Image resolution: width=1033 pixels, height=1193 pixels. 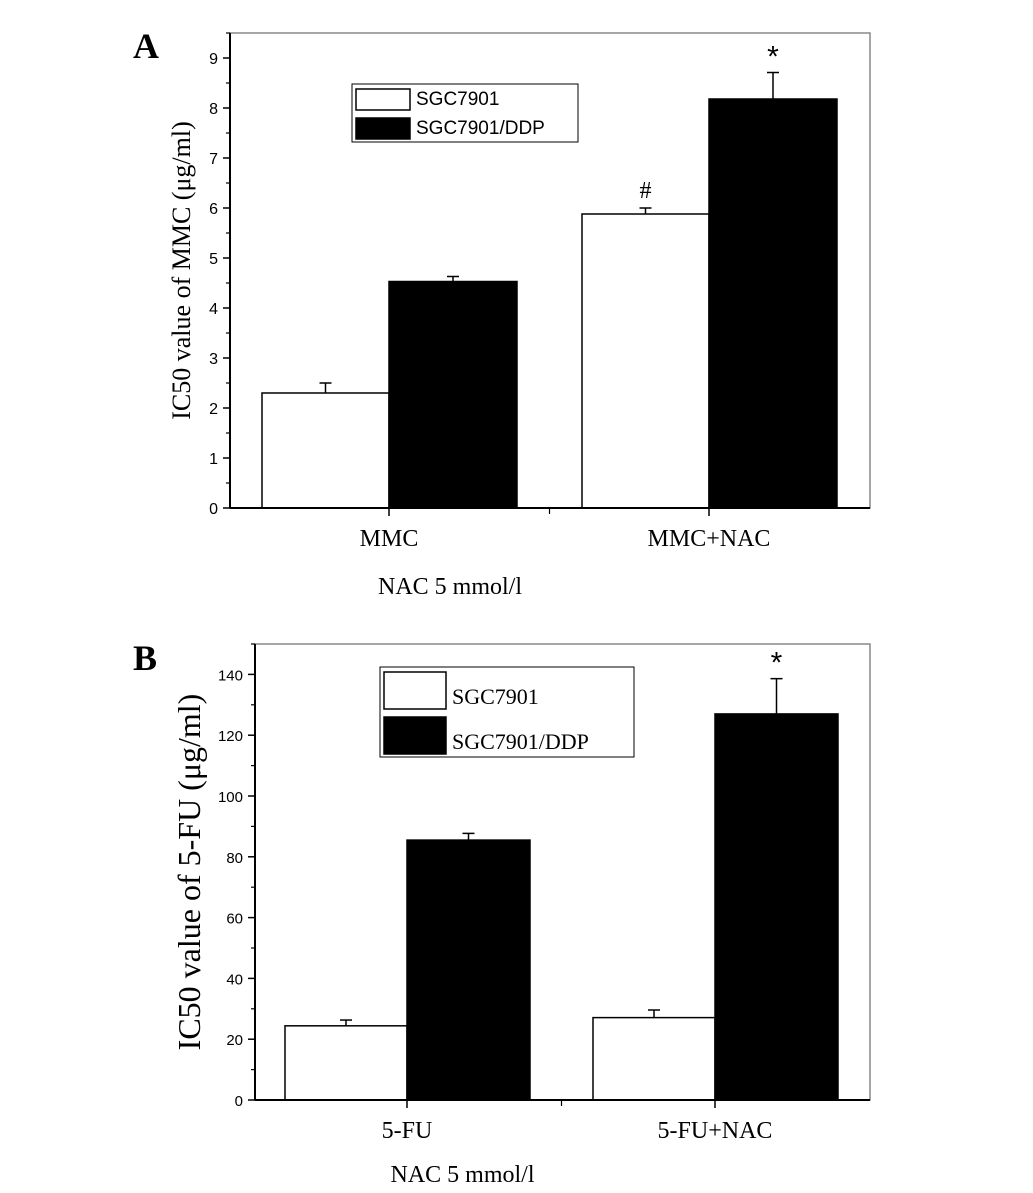 I want to click on y-tick-label: 6, so click(x=213, y=209).